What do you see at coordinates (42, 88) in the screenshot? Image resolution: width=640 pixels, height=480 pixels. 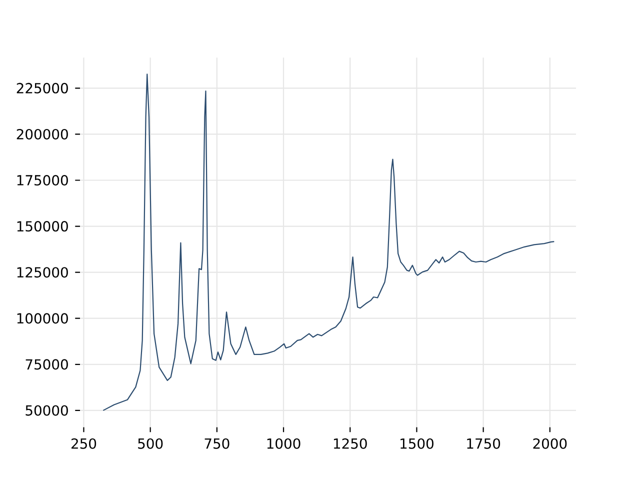 I see `y-tick-label: 225000` at bounding box center [42, 88].